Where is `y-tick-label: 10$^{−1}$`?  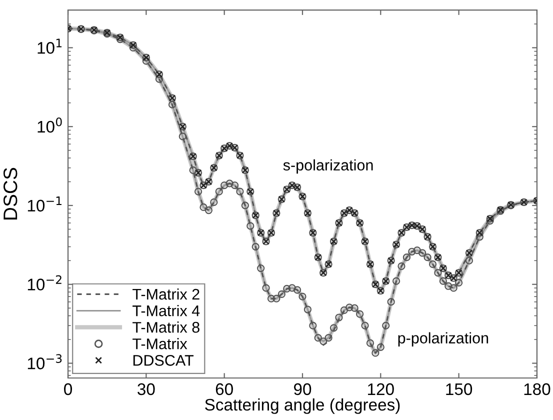 y-tick-label: 10$^{−1}$ is located at coordinates (45, 204).